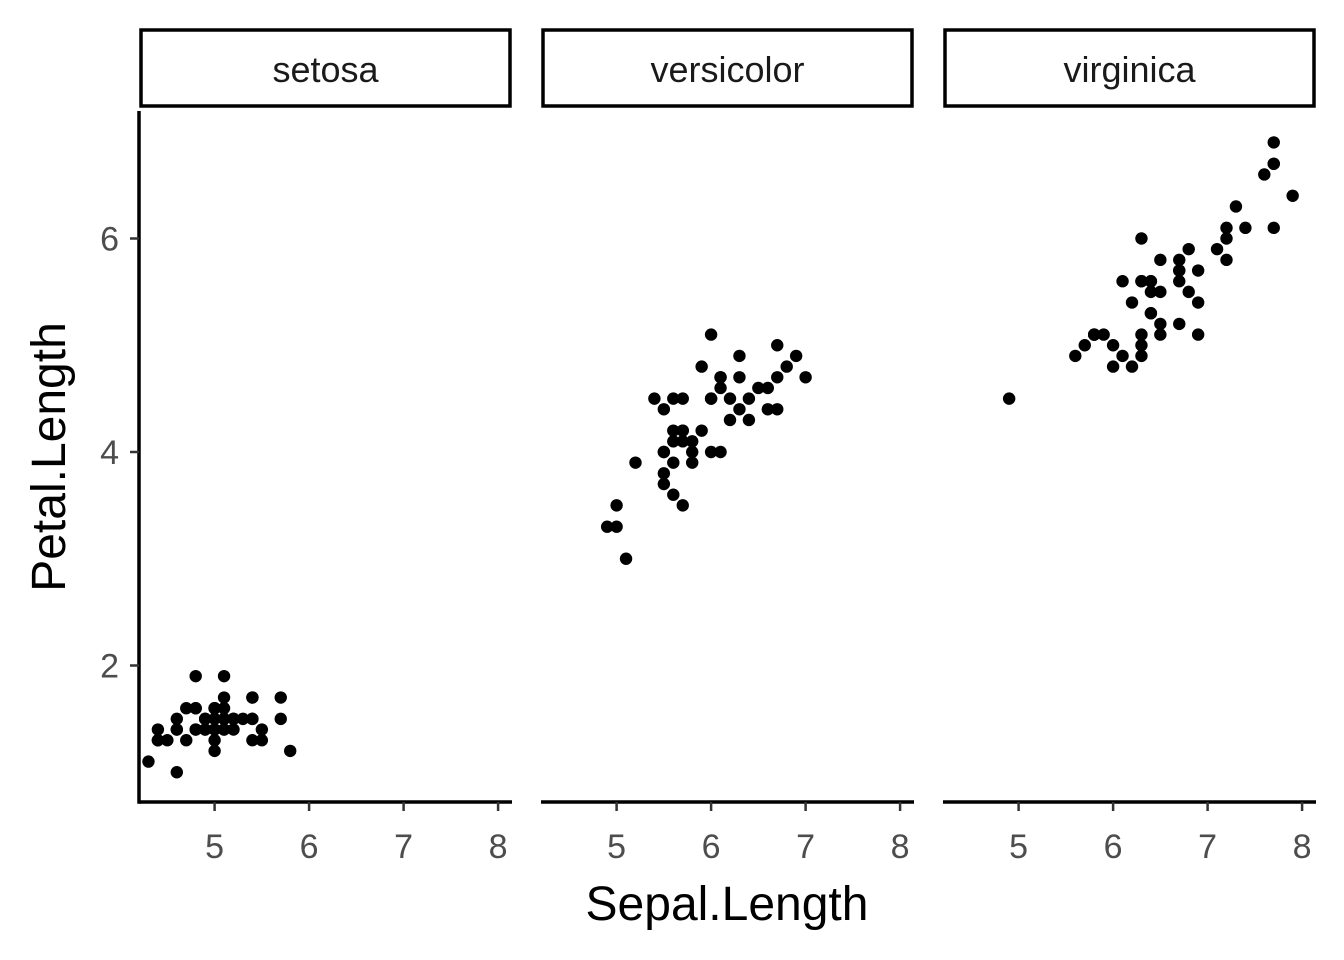  Describe the element at coordinates (325, 767) in the screenshot. I see `facet-panel-setosa: 5 6 7 8` at that location.